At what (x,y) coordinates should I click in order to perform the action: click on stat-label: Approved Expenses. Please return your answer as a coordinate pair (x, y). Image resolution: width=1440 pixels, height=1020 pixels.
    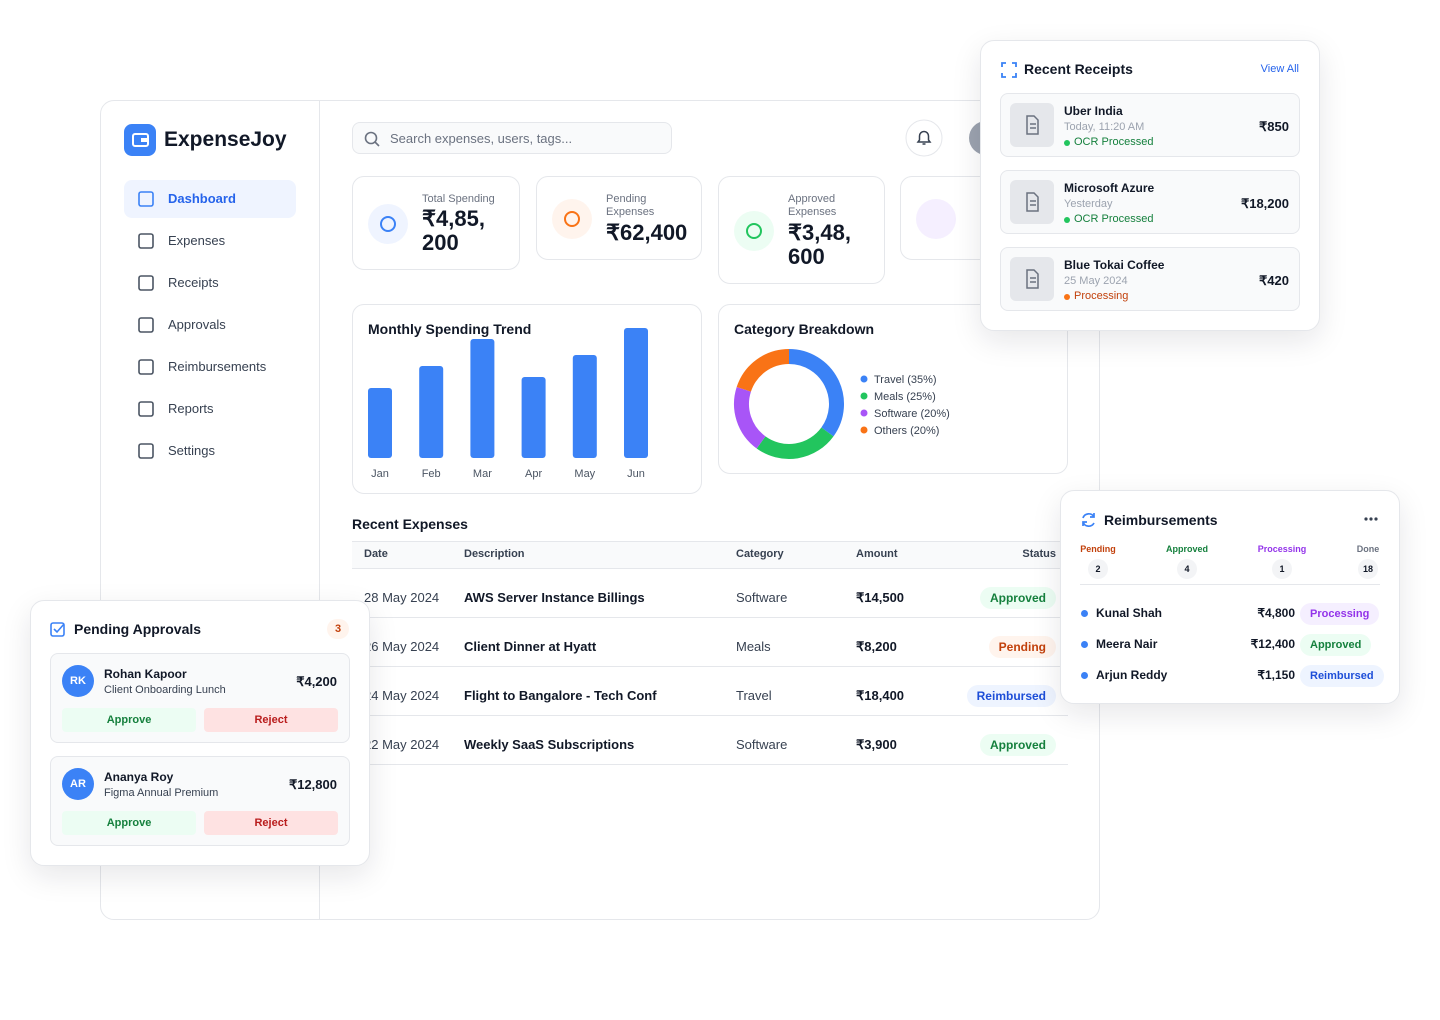
    Looking at the image, I should click on (812, 205).